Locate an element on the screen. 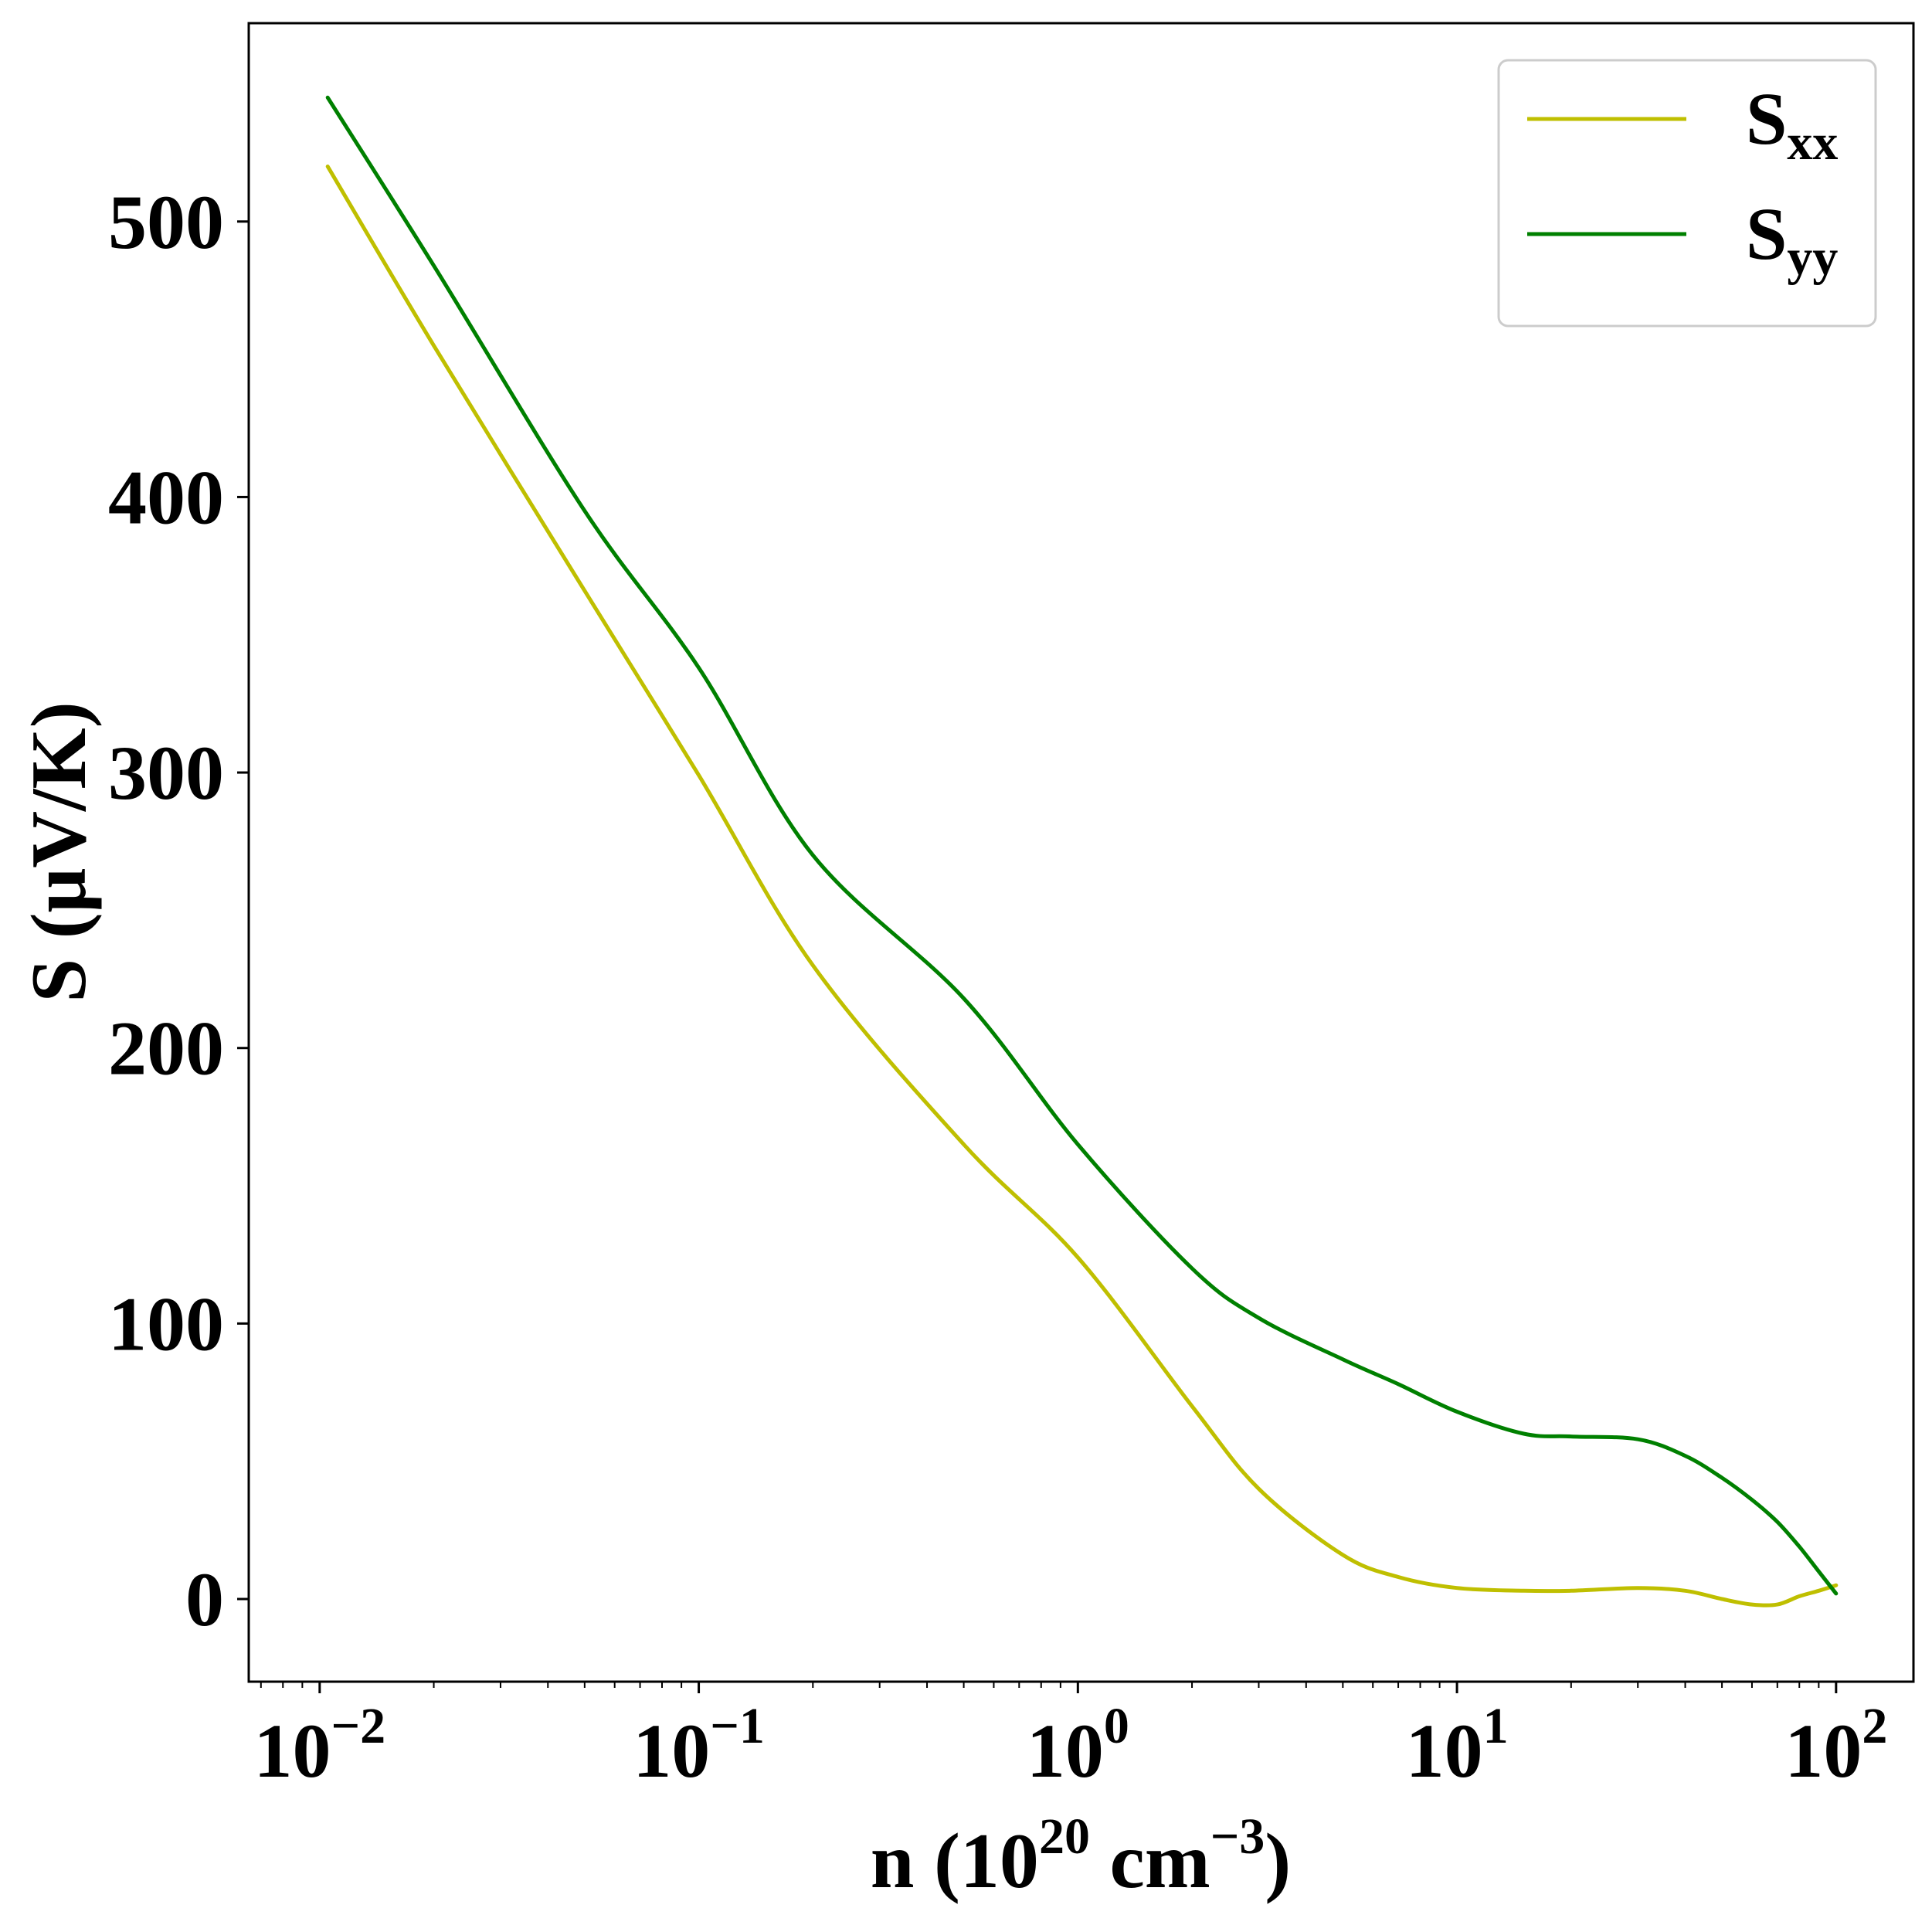 Image resolution: width=1932 pixels, height=1925 pixels. x-axis-title-exp2: −3 is located at coordinates (1237, 1836).